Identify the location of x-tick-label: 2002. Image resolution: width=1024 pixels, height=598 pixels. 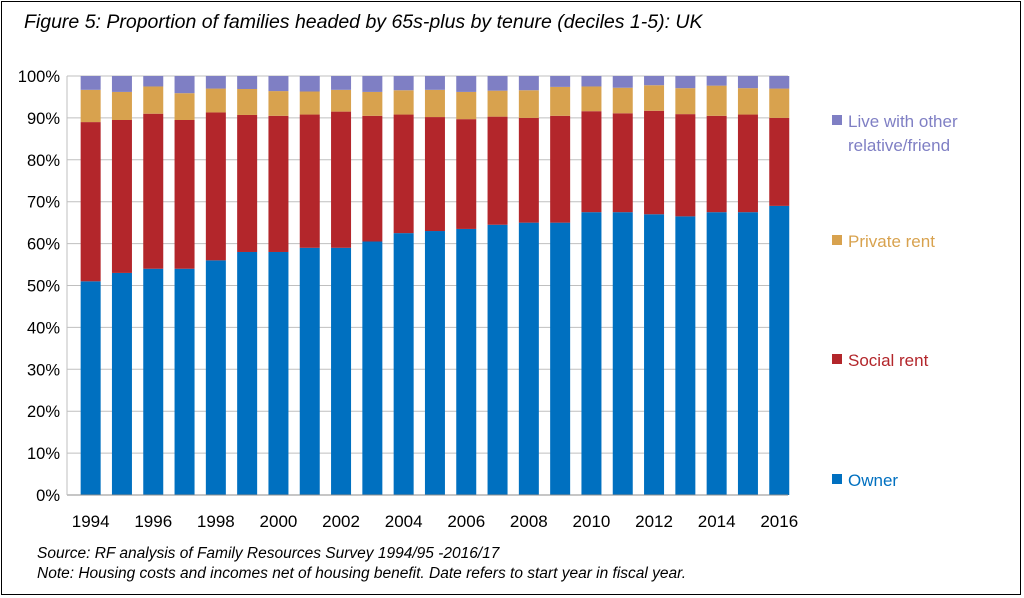
(341, 521).